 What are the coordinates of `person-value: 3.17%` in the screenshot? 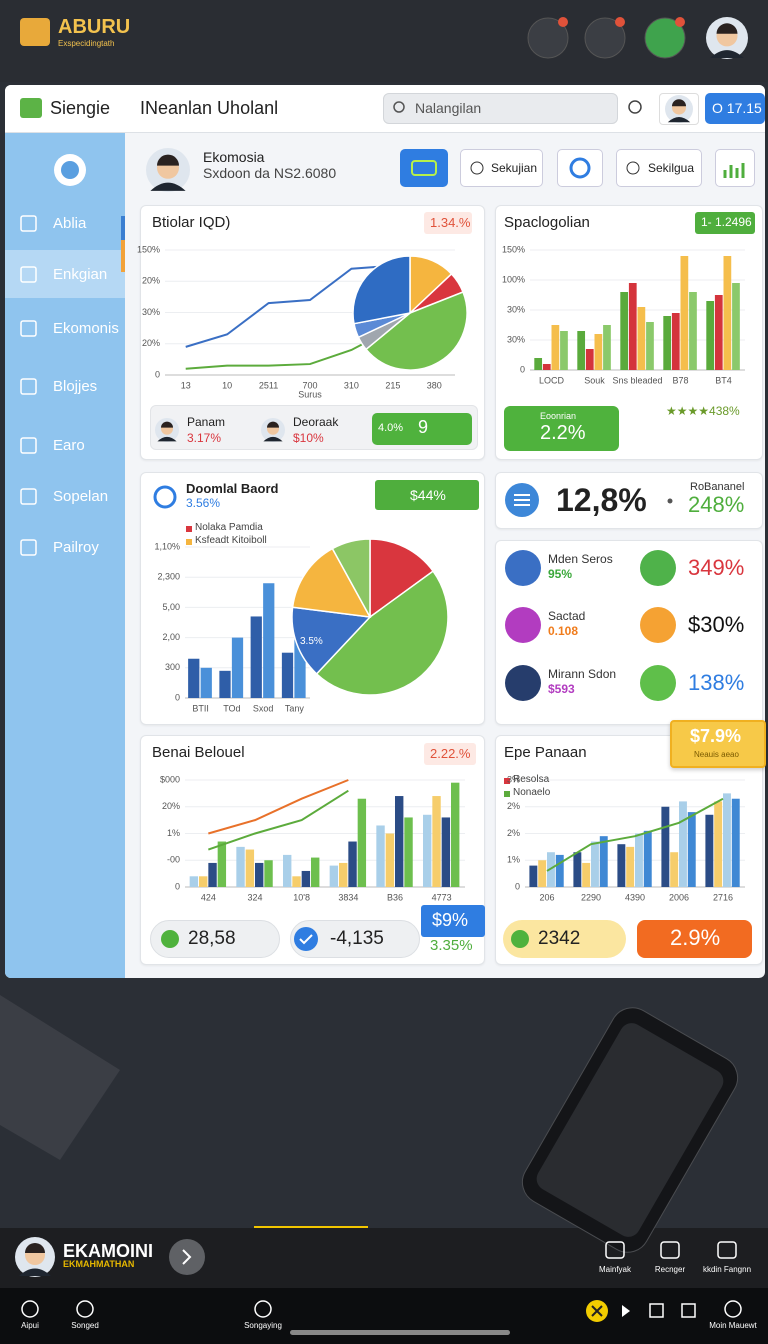 It's located at (204, 438).